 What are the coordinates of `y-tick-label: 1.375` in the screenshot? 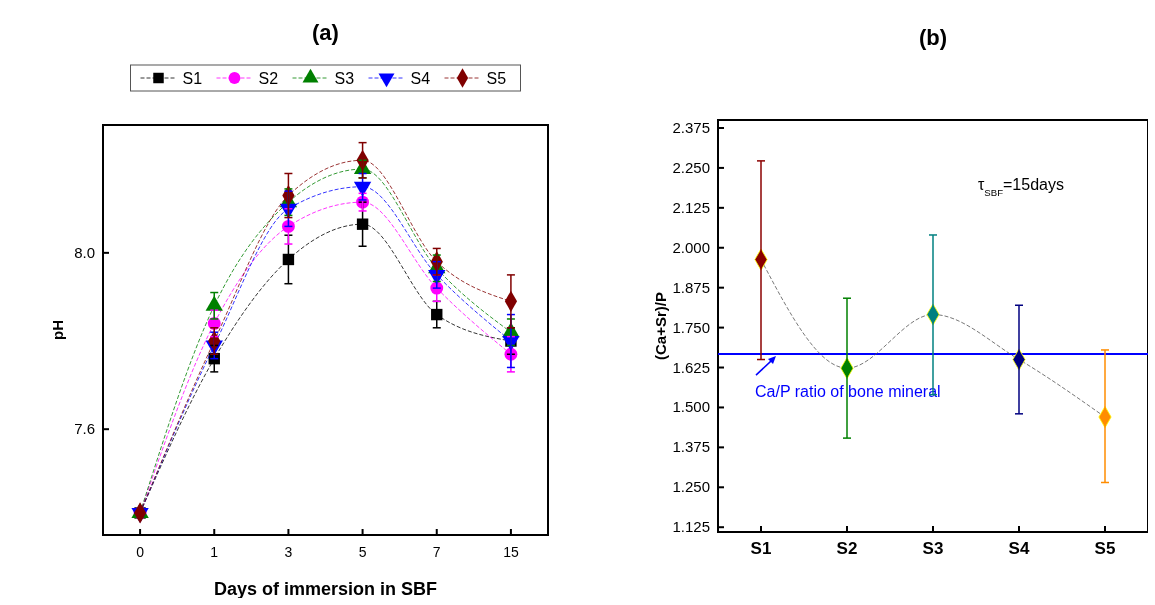 It's located at (691, 447).